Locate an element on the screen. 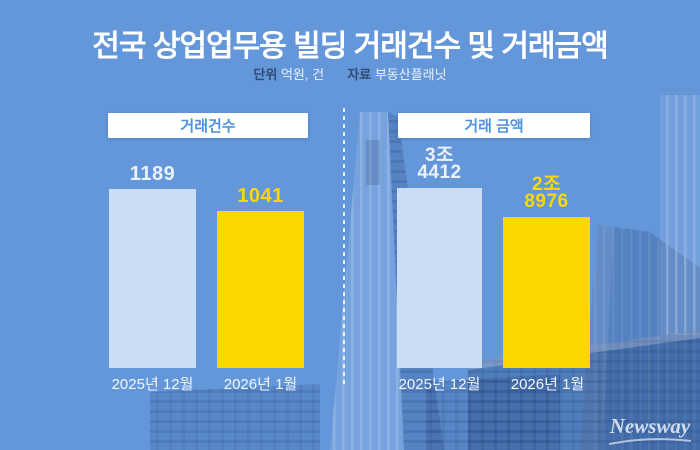 This screenshot has width=700, height=450. count-prev-bar is located at coordinates (152, 278).